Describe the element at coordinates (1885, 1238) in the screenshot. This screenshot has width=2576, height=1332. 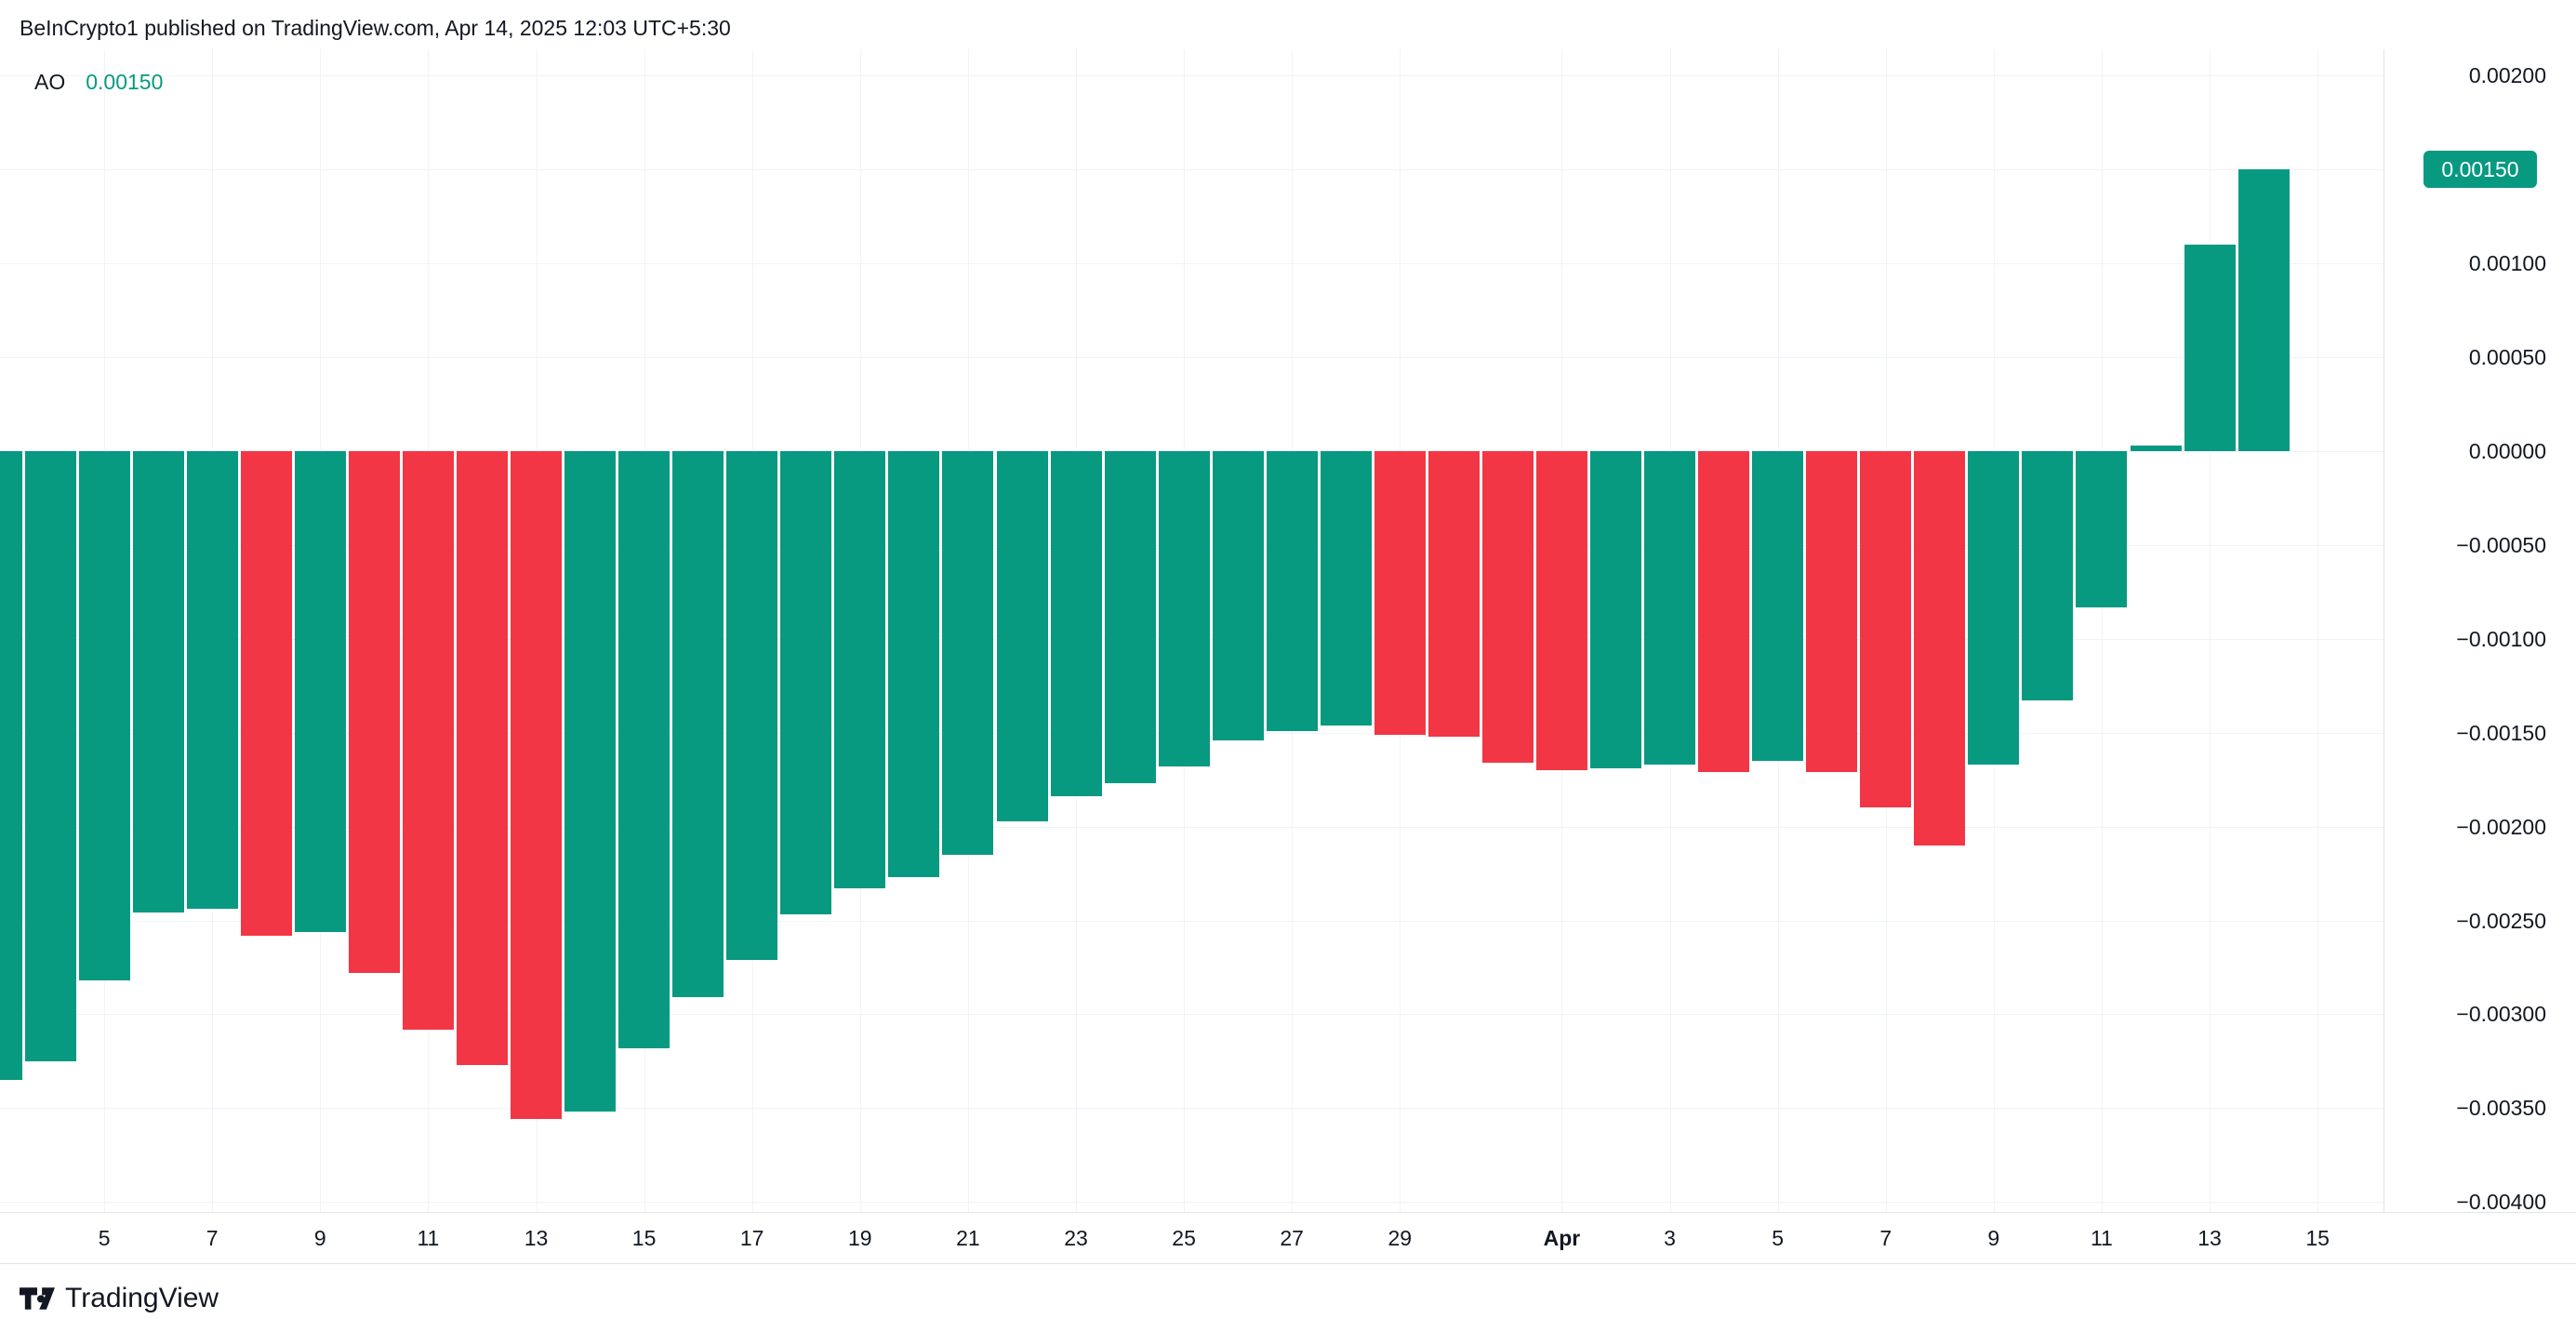
I see `time-axis-label: 7` at that location.